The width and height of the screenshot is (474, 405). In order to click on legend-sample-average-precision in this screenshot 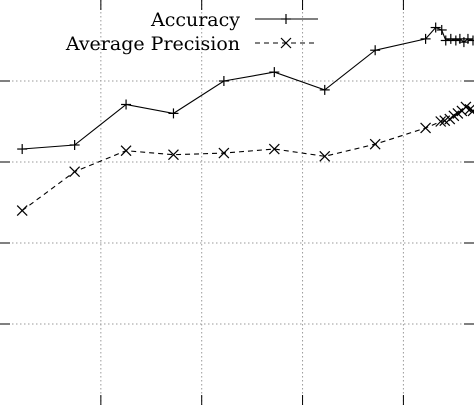, I will do `click(286, 43)`.